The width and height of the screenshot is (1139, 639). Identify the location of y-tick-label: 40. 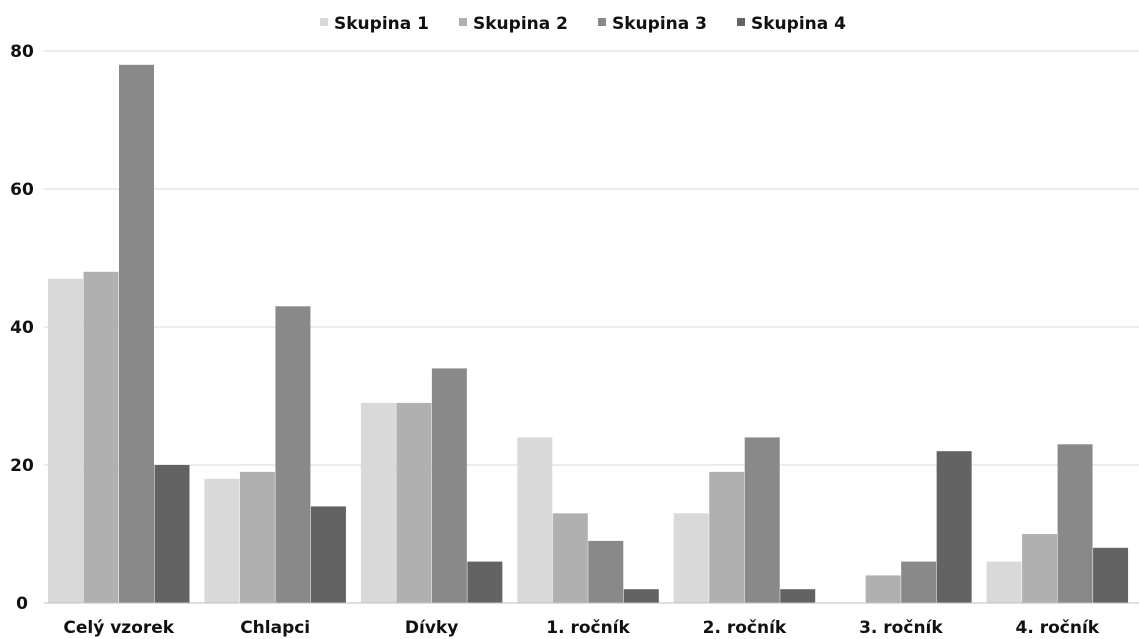
(22, 328).